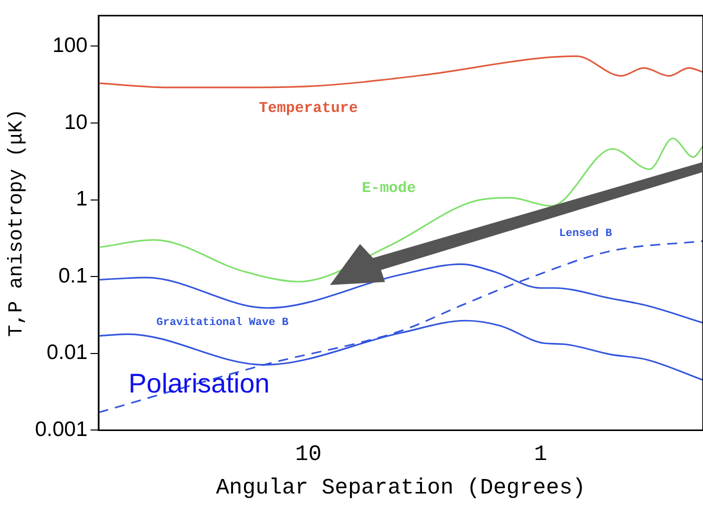 Image resolution: width=703 pixels, height=505 pixels. What do you see at coordinates (73, 276) in the screenshot?
I see `y-tick-label: 0.1` at bounding box center [73, 276].